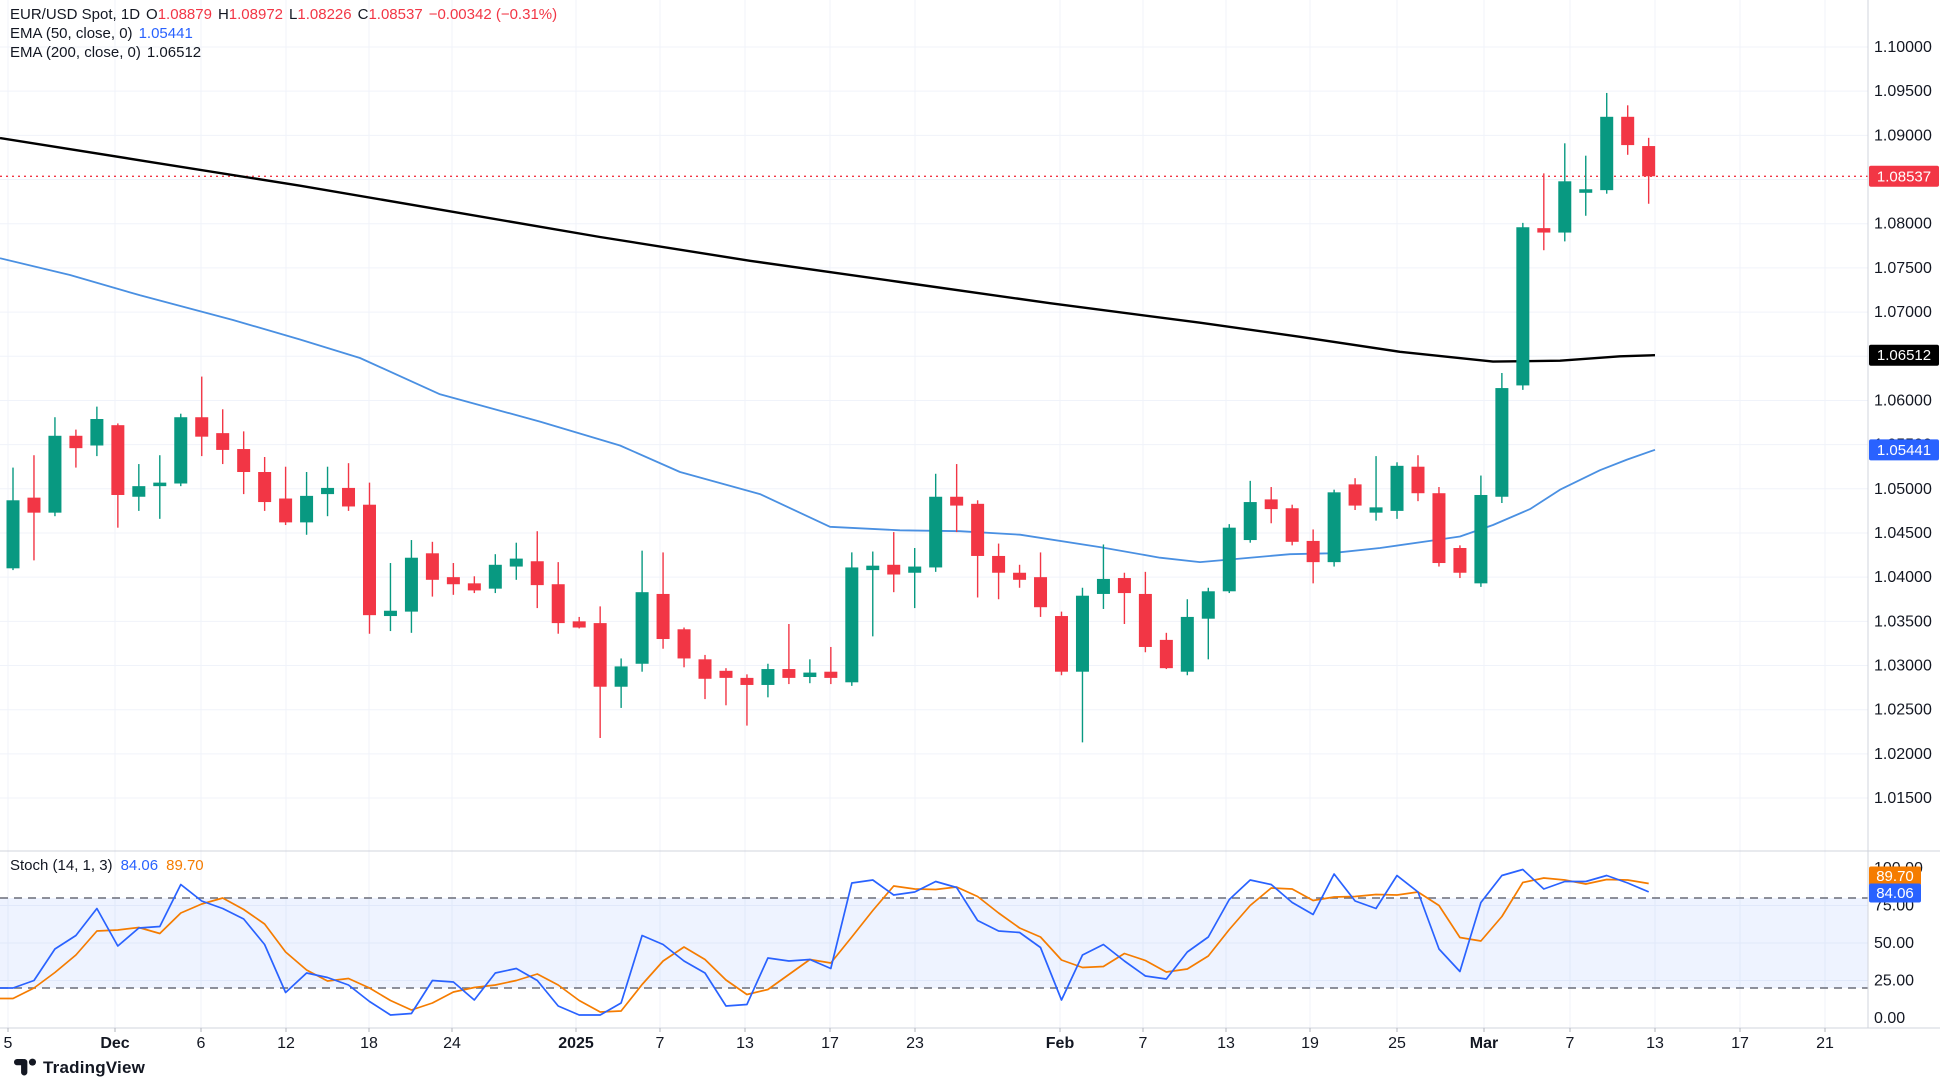 The image size is (1940, 1086). Describe the element at coordinates (1903, 268) in the screenshot. I see `svg-text: 1.07500` at that location.